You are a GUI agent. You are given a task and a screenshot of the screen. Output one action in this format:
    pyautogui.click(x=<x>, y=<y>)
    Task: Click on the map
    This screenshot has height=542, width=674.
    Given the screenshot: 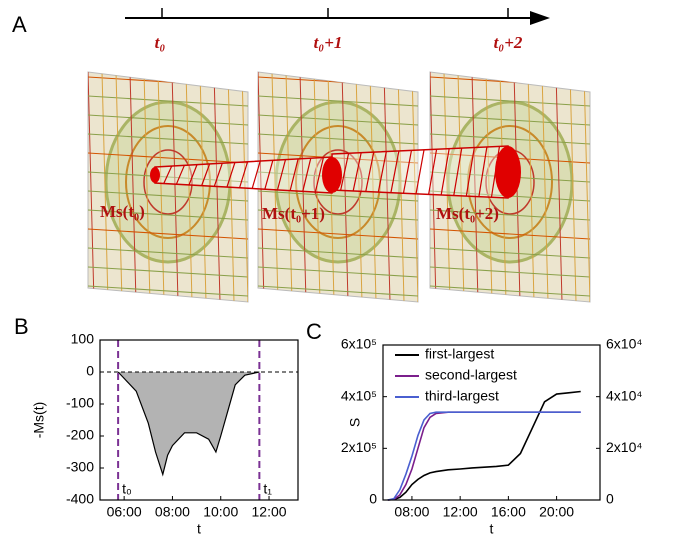 What is the action you would take?
    pyautogui.click(x=168, y=187)
    